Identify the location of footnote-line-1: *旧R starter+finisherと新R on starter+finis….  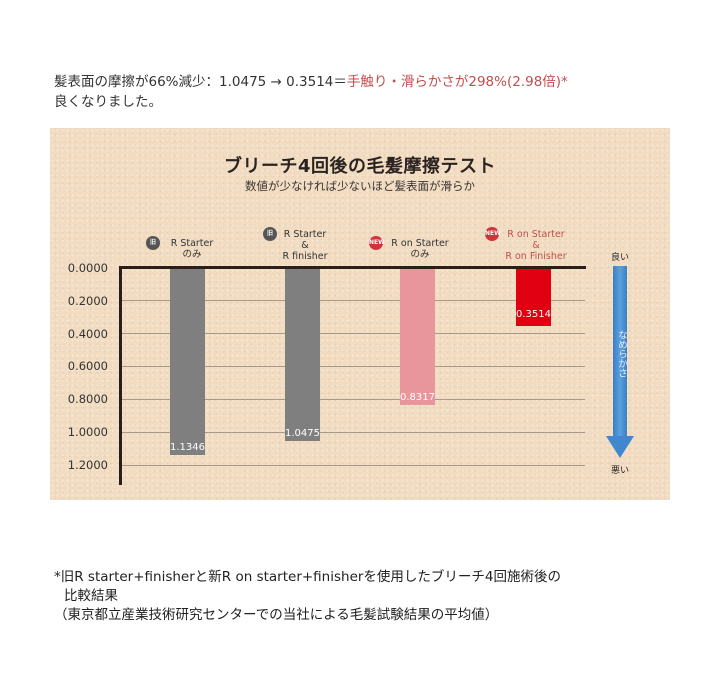
(308, 577).